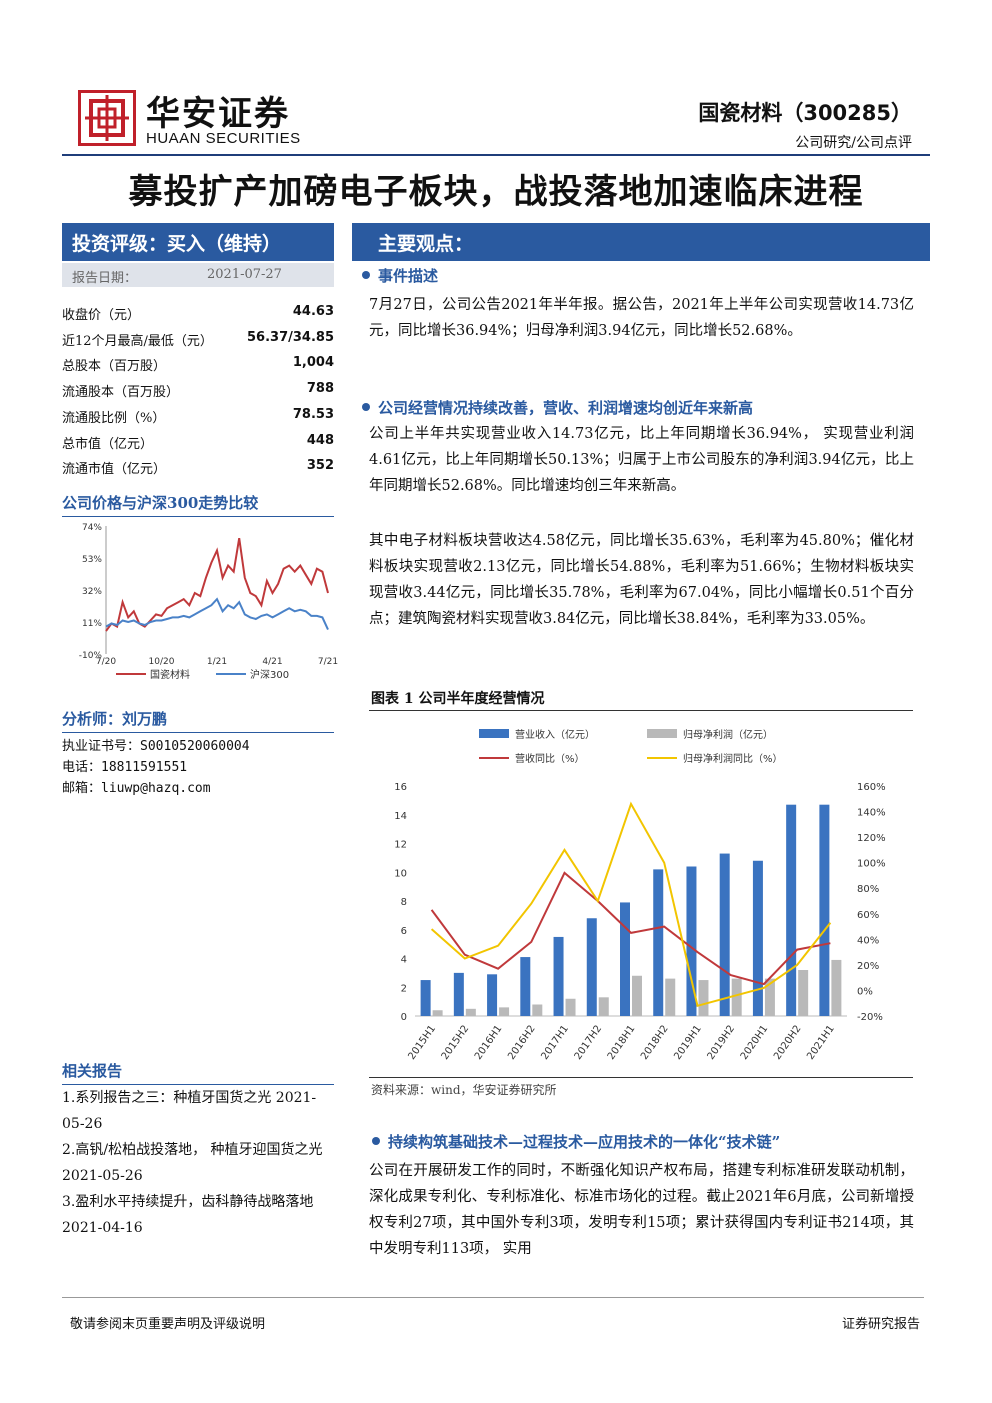 The width and height of the screenshot is (992, 1403). Describe the element at coordinates (422, 1042) in the screenshot. I see `x-tick-label: 2015H1` at that location.